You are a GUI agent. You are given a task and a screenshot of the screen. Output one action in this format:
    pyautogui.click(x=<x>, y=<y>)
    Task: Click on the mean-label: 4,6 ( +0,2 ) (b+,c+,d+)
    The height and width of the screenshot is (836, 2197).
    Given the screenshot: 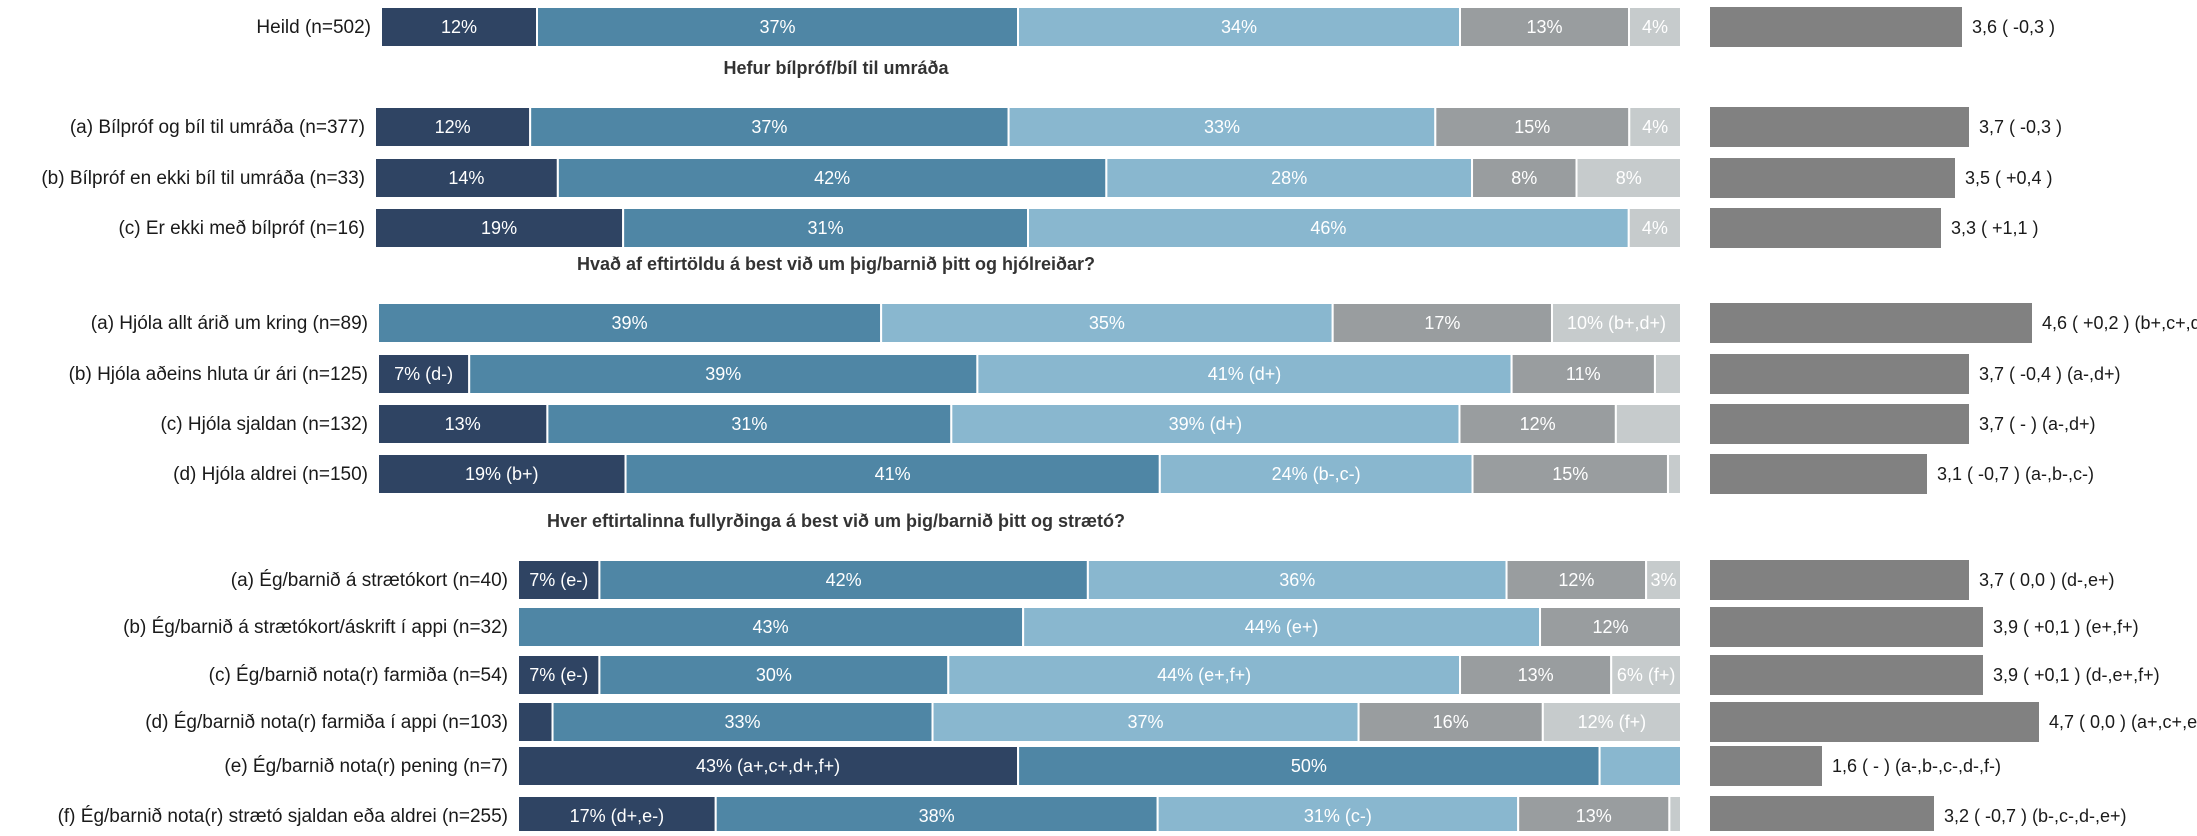 What is the action you would take?
    pyautogui.click(x=2119, y=323)
    